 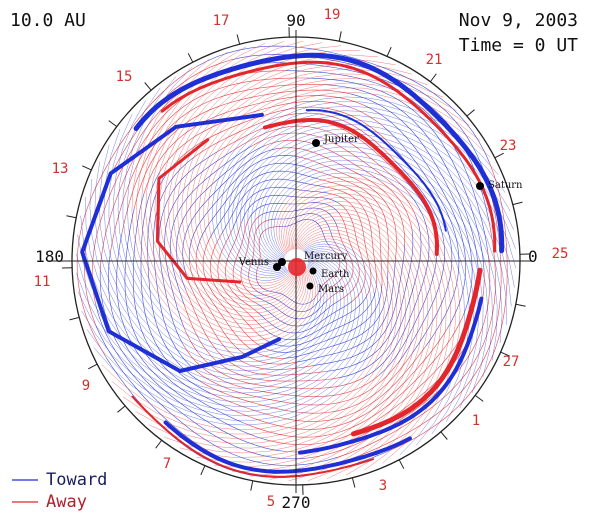 What do you see at coordinates (86, 386) in the screenshot?
I see `rotation-number-label: 9` at bounding box center [86, 386].